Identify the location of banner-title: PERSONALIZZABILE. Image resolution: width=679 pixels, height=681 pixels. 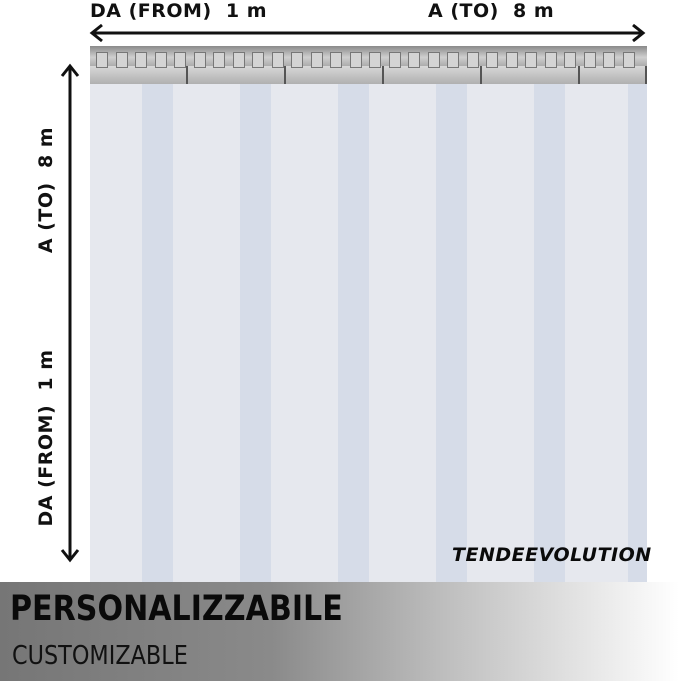
(176, 609).